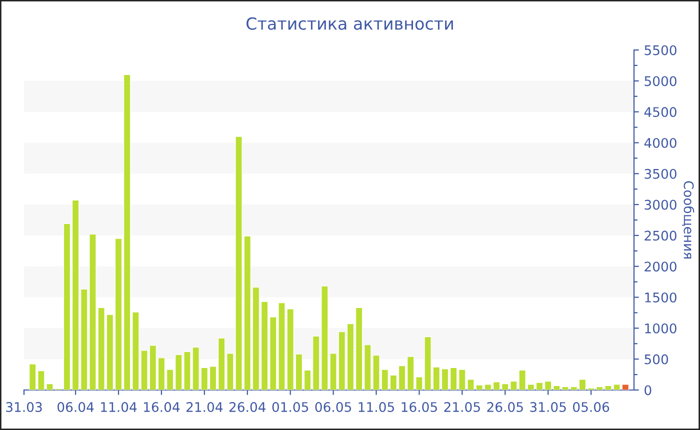 The height and width of the screenshot is (430, 700). I want to click on y-tick-label: 5000, so click(660, 81).